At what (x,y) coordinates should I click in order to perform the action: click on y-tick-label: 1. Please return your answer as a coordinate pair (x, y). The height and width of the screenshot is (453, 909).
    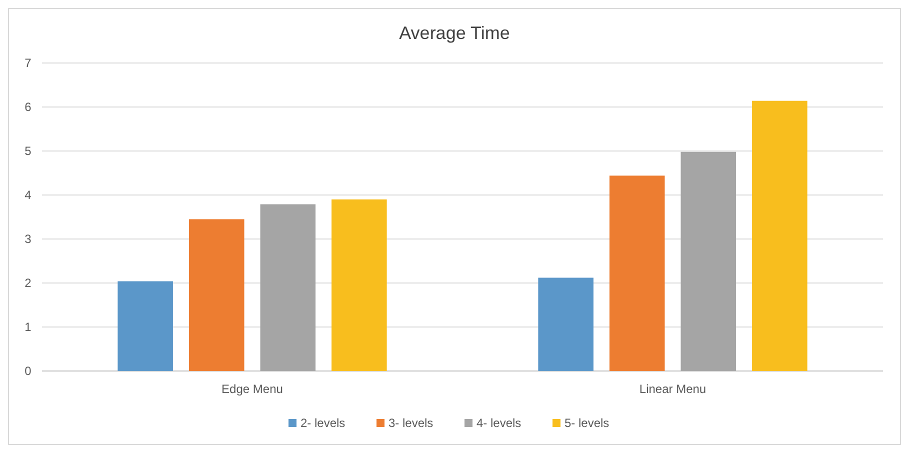
    Looking at the image, I should click on (28, 327).